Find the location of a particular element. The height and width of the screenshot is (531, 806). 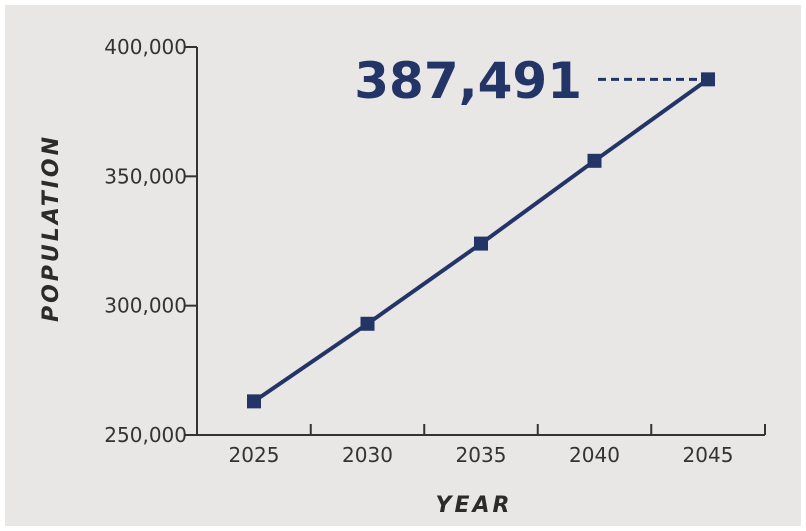

y-tick-label-2: 350,000 is located at coordinates (145, 176).